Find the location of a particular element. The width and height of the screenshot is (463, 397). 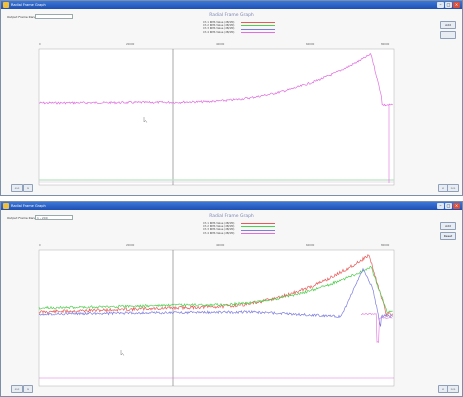

reset-button is located at coordinates (448, 35).